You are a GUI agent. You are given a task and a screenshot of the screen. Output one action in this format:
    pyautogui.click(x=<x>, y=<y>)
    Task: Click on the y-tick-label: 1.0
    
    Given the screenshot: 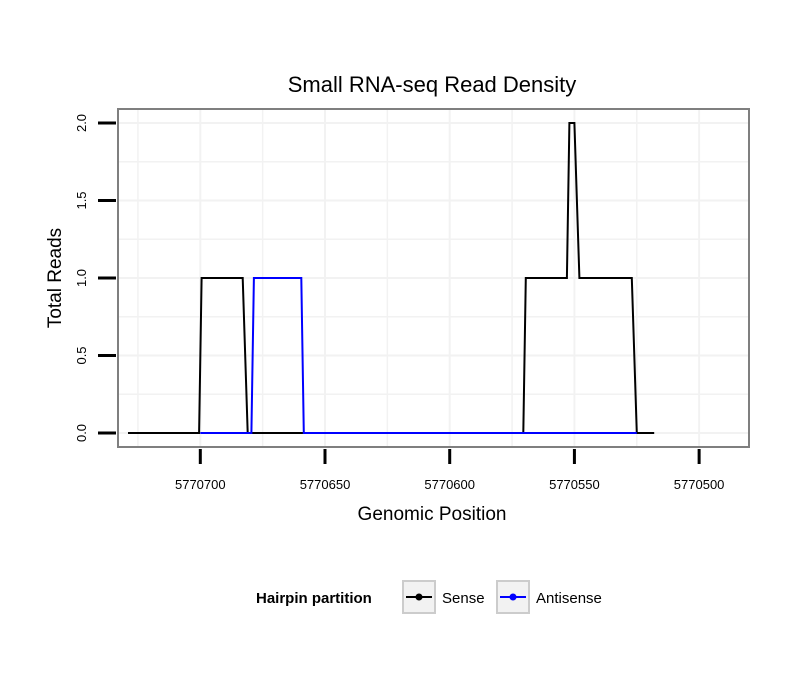 What is the action you would take?
    pyautogui.click(x=81, y=278)
    